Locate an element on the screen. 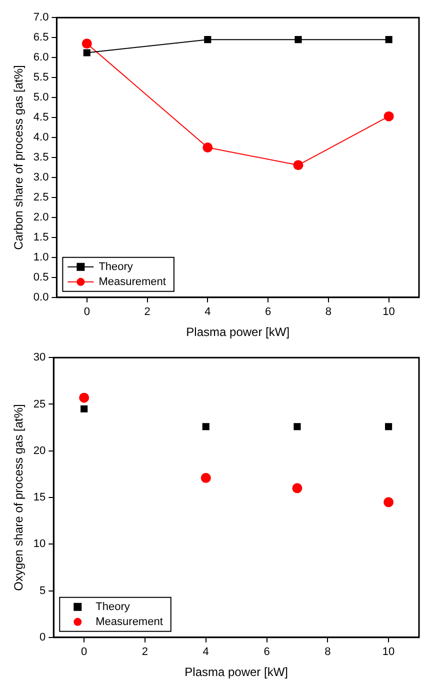  y-tick-label: 3.0 is located at coordinates (41, 178).